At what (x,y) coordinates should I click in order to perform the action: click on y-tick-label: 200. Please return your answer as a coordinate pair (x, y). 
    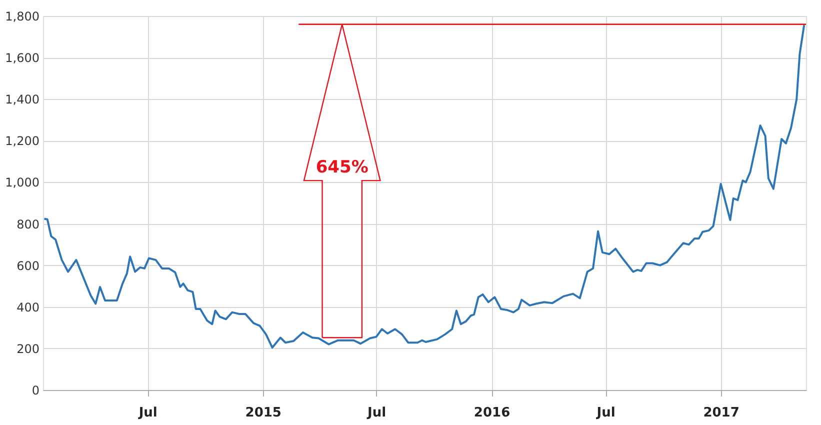
    Looking at the image, I should click on (28, 349).